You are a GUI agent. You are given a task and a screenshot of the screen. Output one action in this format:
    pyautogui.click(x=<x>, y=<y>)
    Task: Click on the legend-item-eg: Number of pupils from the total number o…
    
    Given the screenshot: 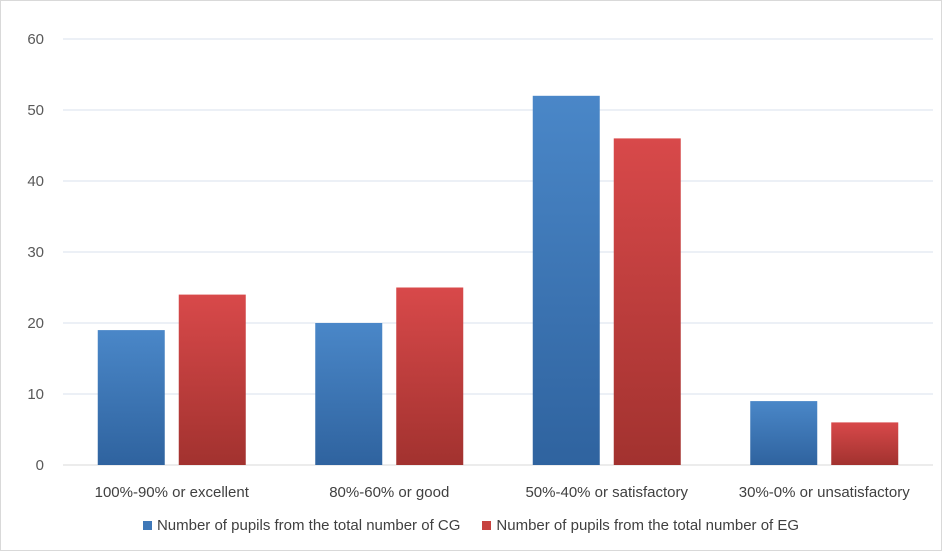 What is the action you would take?
    pyautogui.click(x=640, y=525)
    